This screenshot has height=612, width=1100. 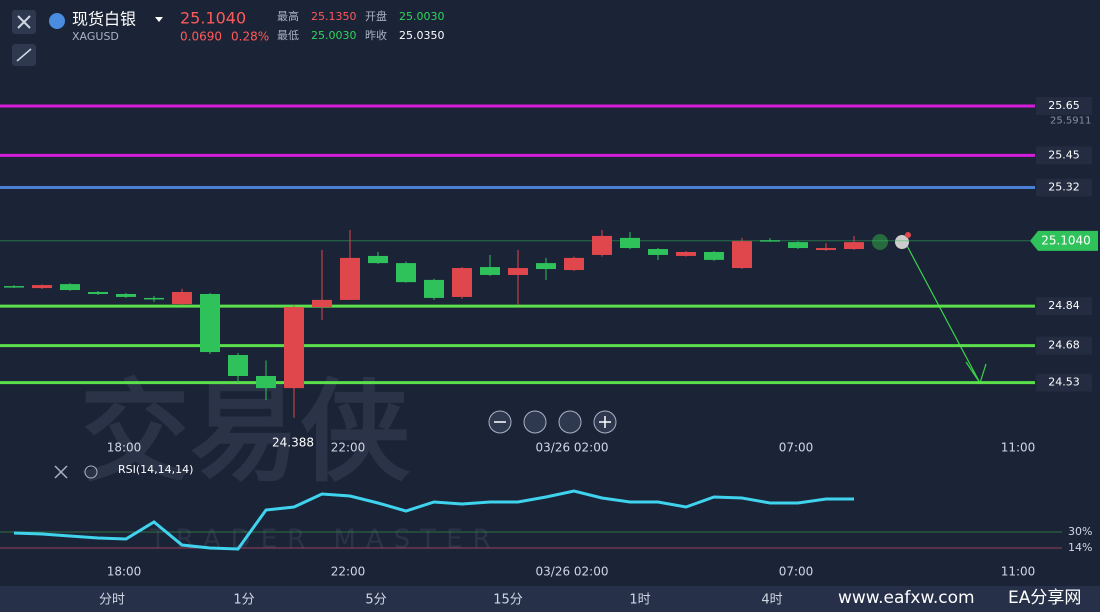 I want to click on nav-controls, so click(x=552, y=422).